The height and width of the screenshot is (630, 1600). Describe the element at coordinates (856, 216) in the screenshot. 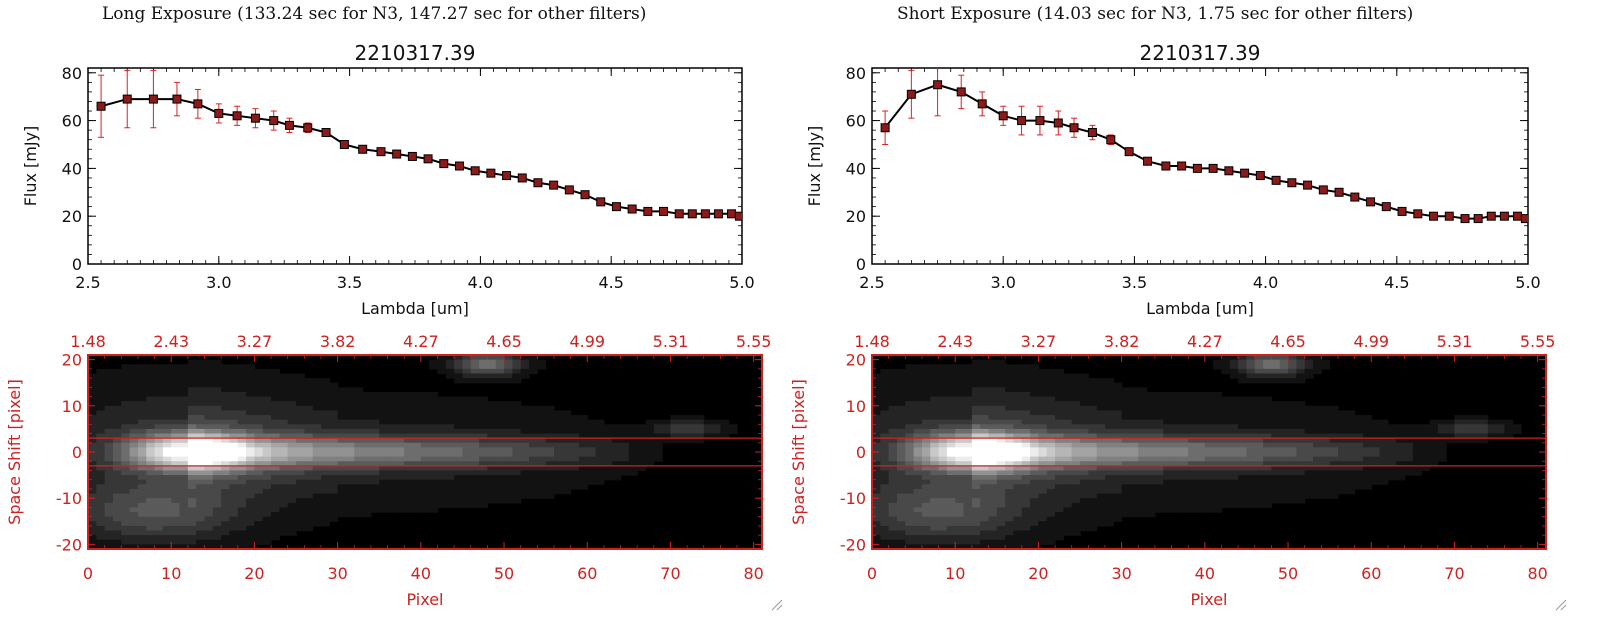

I see `spectrum-y-tick-label: 20` at that location.